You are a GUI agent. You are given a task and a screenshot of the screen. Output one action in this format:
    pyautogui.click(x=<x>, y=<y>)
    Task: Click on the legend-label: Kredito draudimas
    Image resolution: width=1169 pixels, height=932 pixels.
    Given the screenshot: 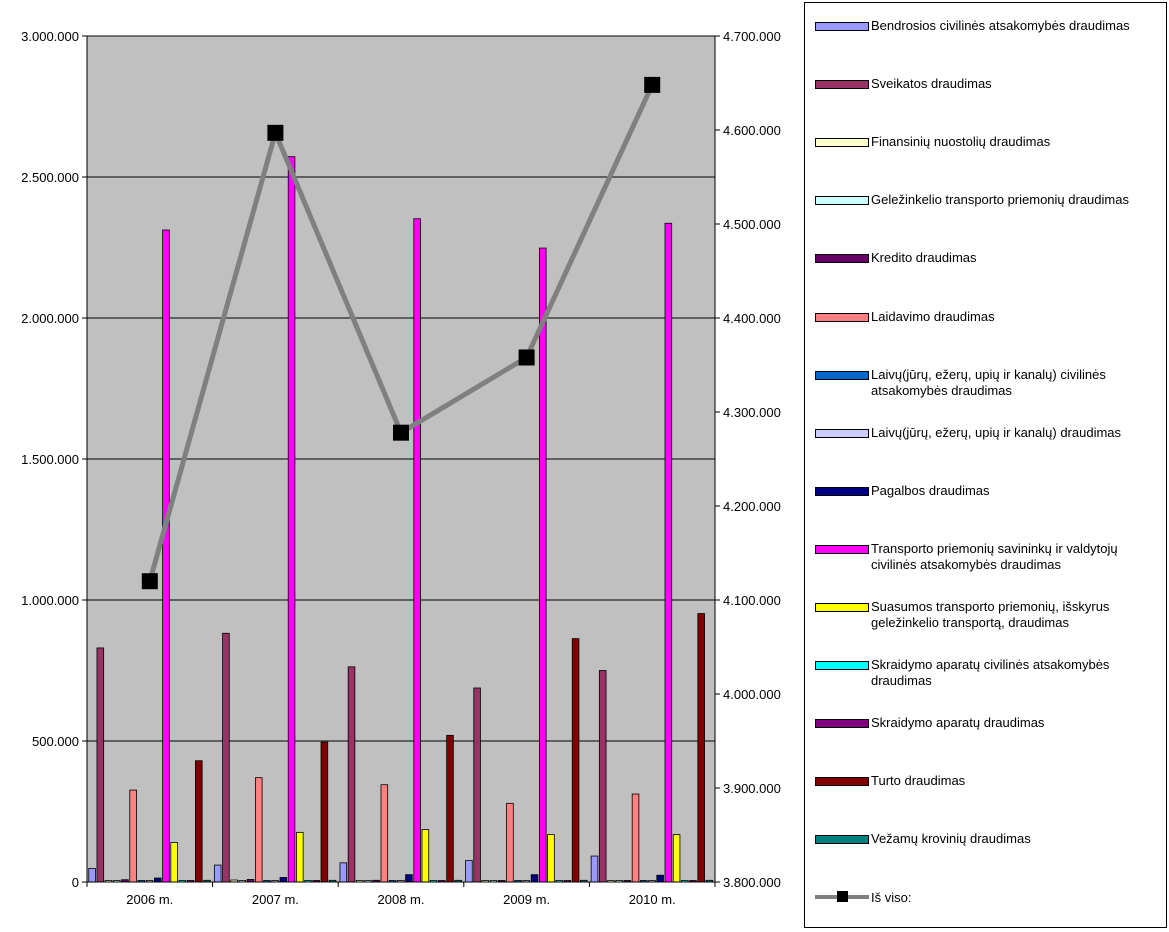 What is the action you would take?
    pyautogui.click(x=924, y=258)
    